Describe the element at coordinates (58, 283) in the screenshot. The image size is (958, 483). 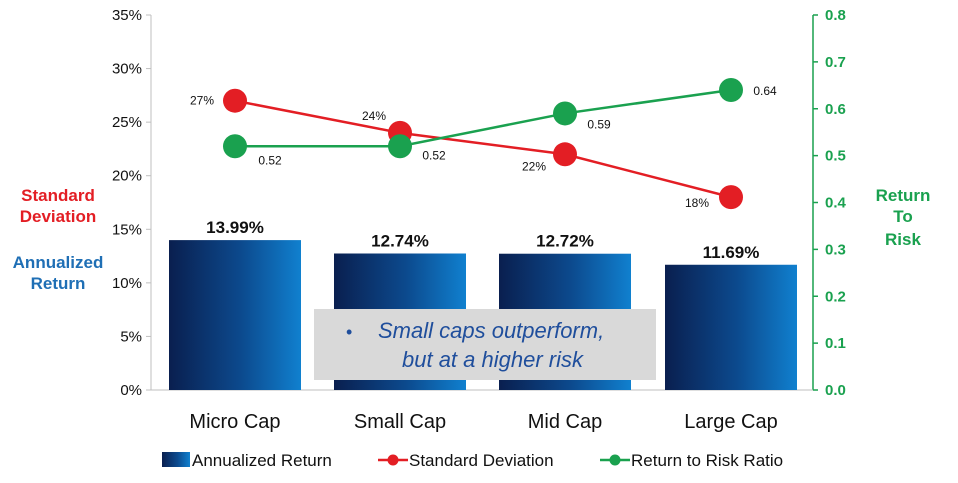
I see `left-axis-title-line4: Return` at that location.